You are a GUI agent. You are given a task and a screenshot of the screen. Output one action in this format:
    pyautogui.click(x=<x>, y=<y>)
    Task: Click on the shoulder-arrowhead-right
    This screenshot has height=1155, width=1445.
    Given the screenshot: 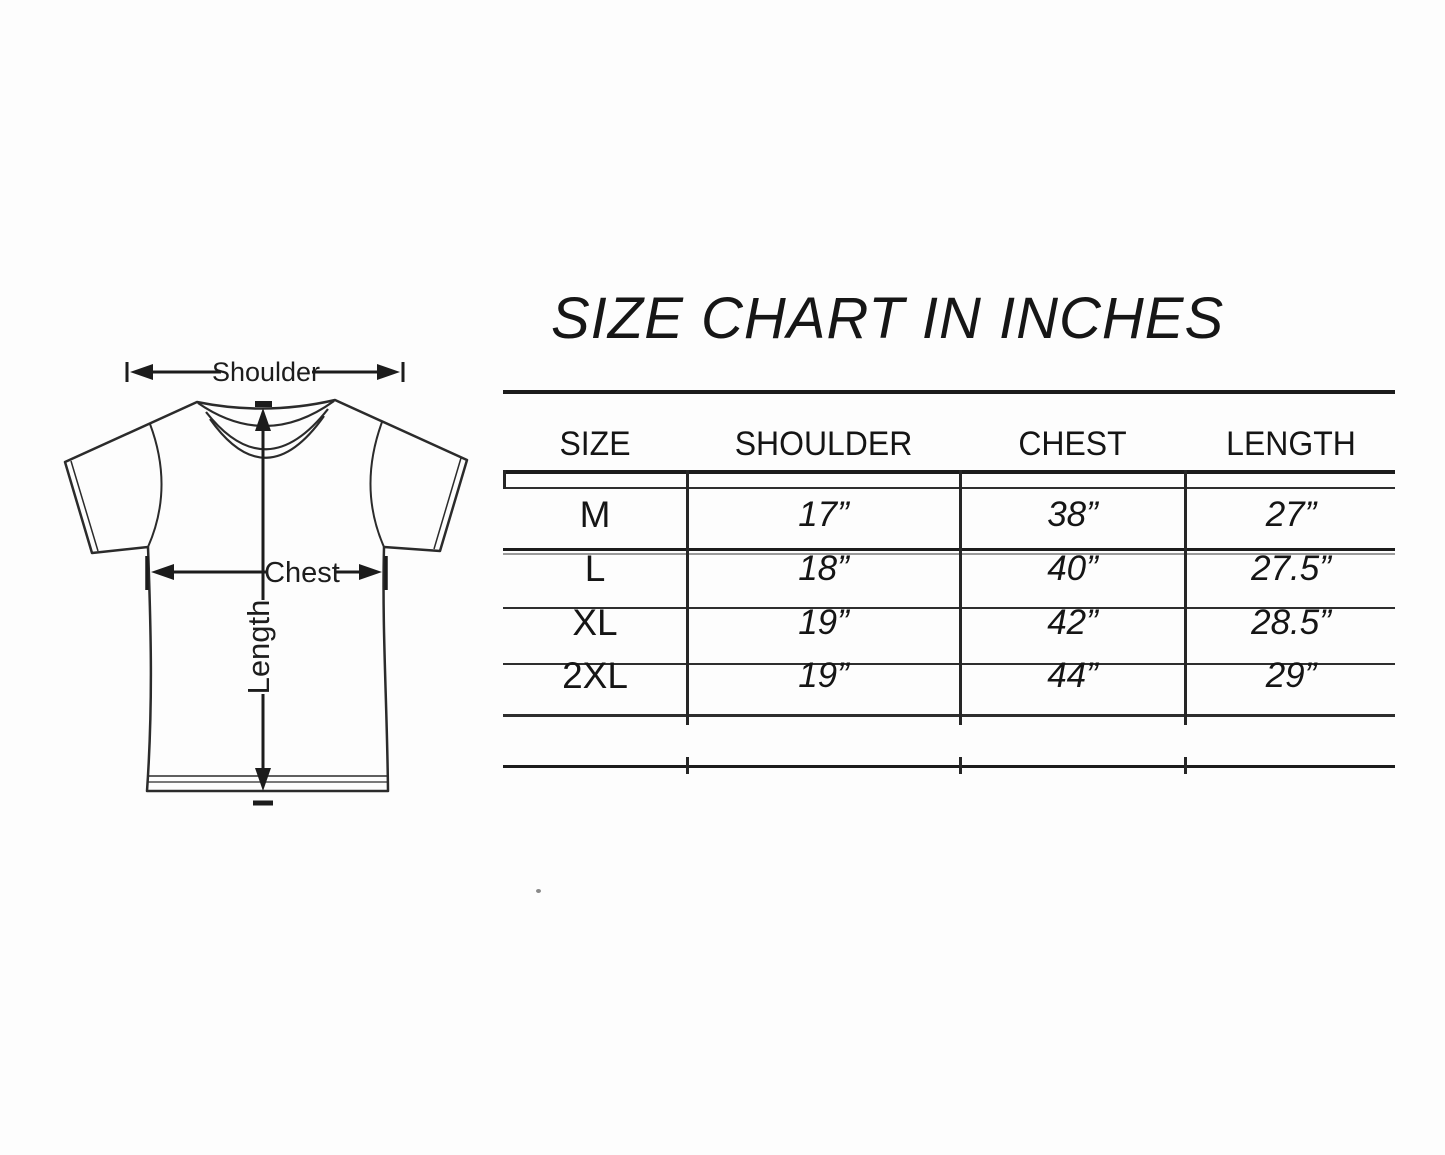 What is the action you would take?
    pyautogui.click(x=388, y=372)
    